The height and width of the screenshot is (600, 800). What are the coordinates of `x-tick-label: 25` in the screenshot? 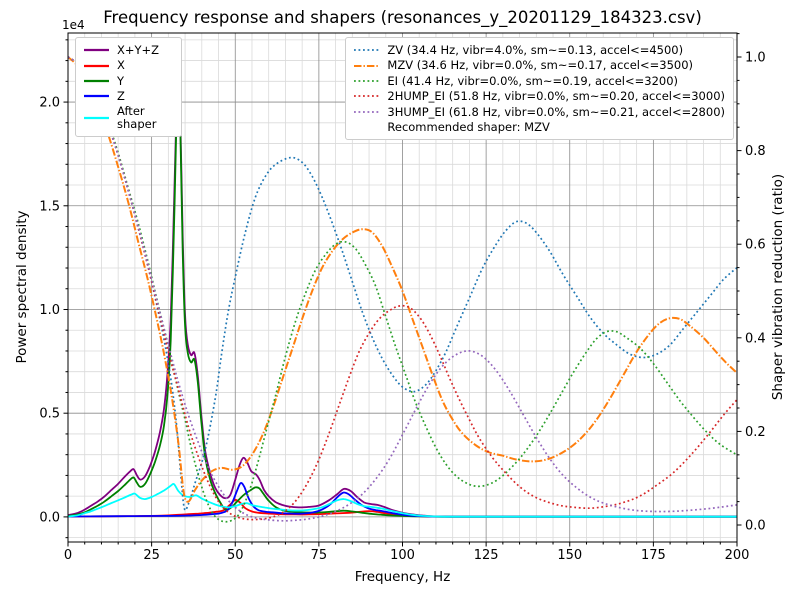 It's located at (151, 555).